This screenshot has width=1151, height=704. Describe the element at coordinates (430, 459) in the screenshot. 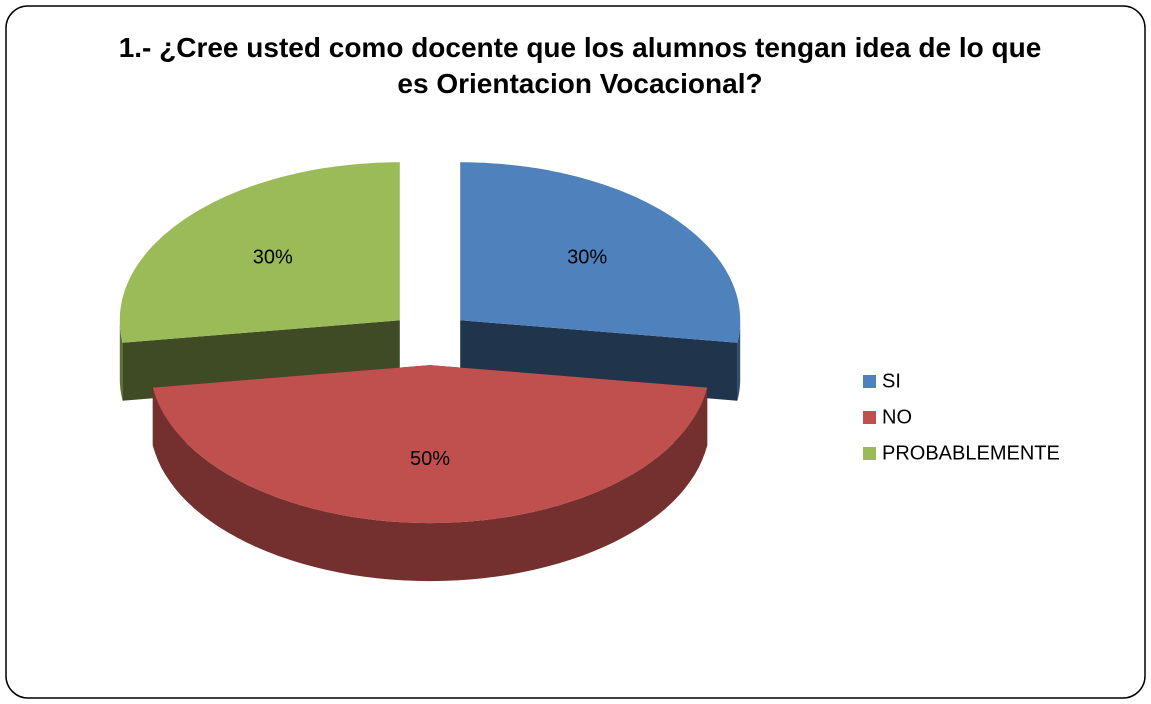

I see `data-label: 50%` at that location.